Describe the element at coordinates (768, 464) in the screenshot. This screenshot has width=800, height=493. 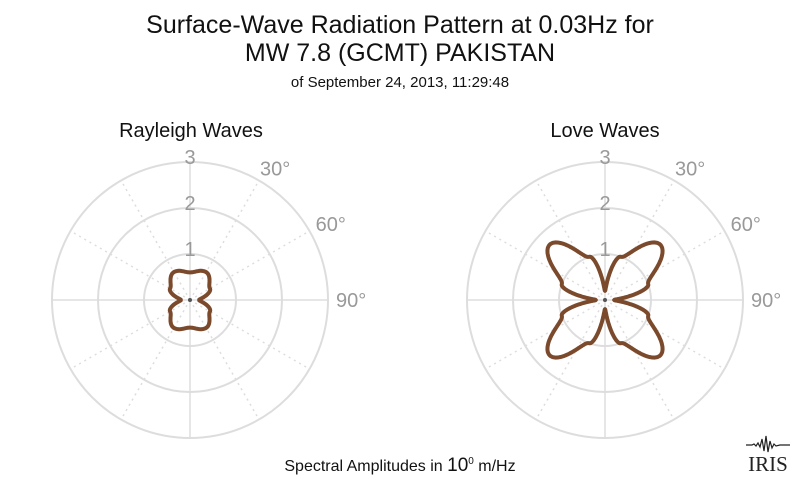
I see `iris-logo-text: IRIS` at that location.